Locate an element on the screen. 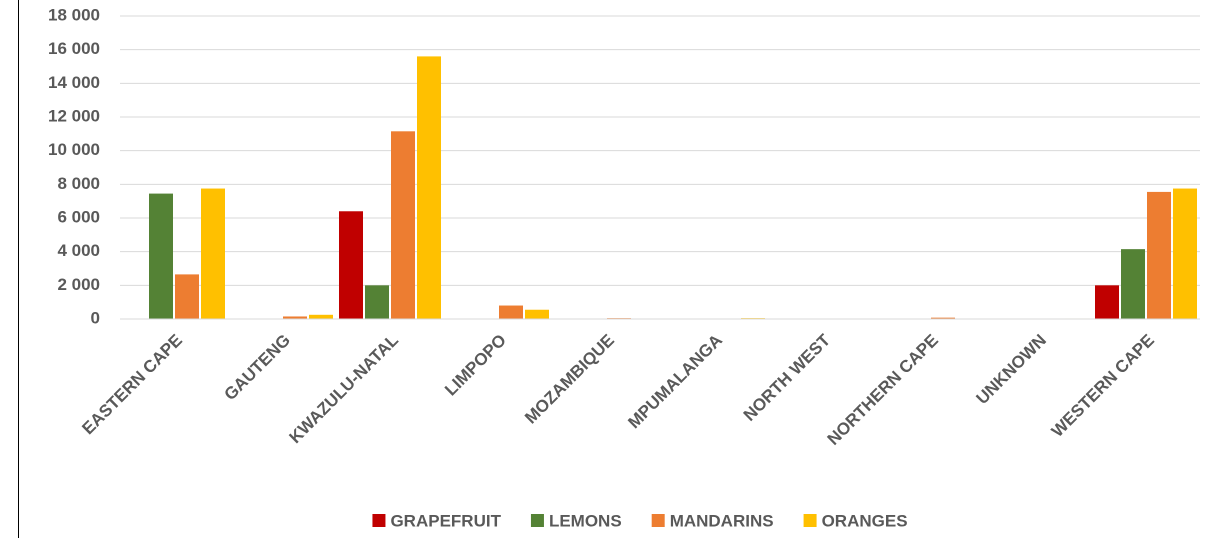 This screenshot has width=1226, height=538. x-tick-label: UNKNOWN is located at coordinates (1011, 370).